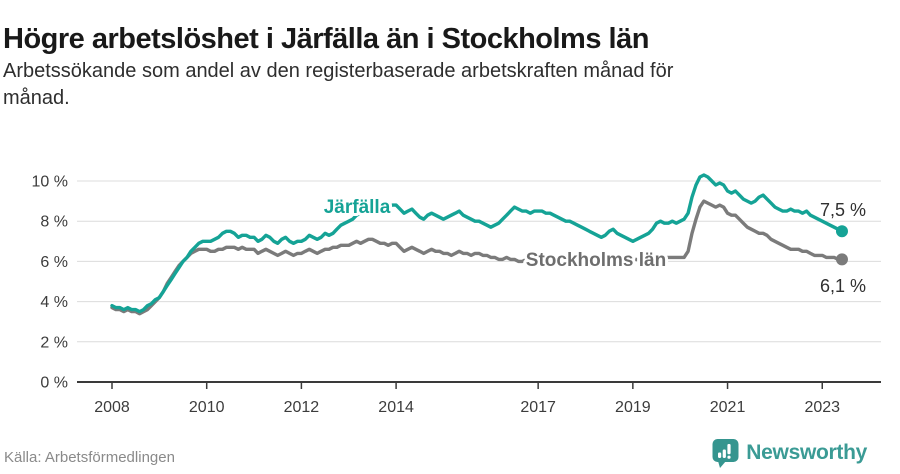  I want to click on x-axis-tick-label: 2019, so click(633, 407).